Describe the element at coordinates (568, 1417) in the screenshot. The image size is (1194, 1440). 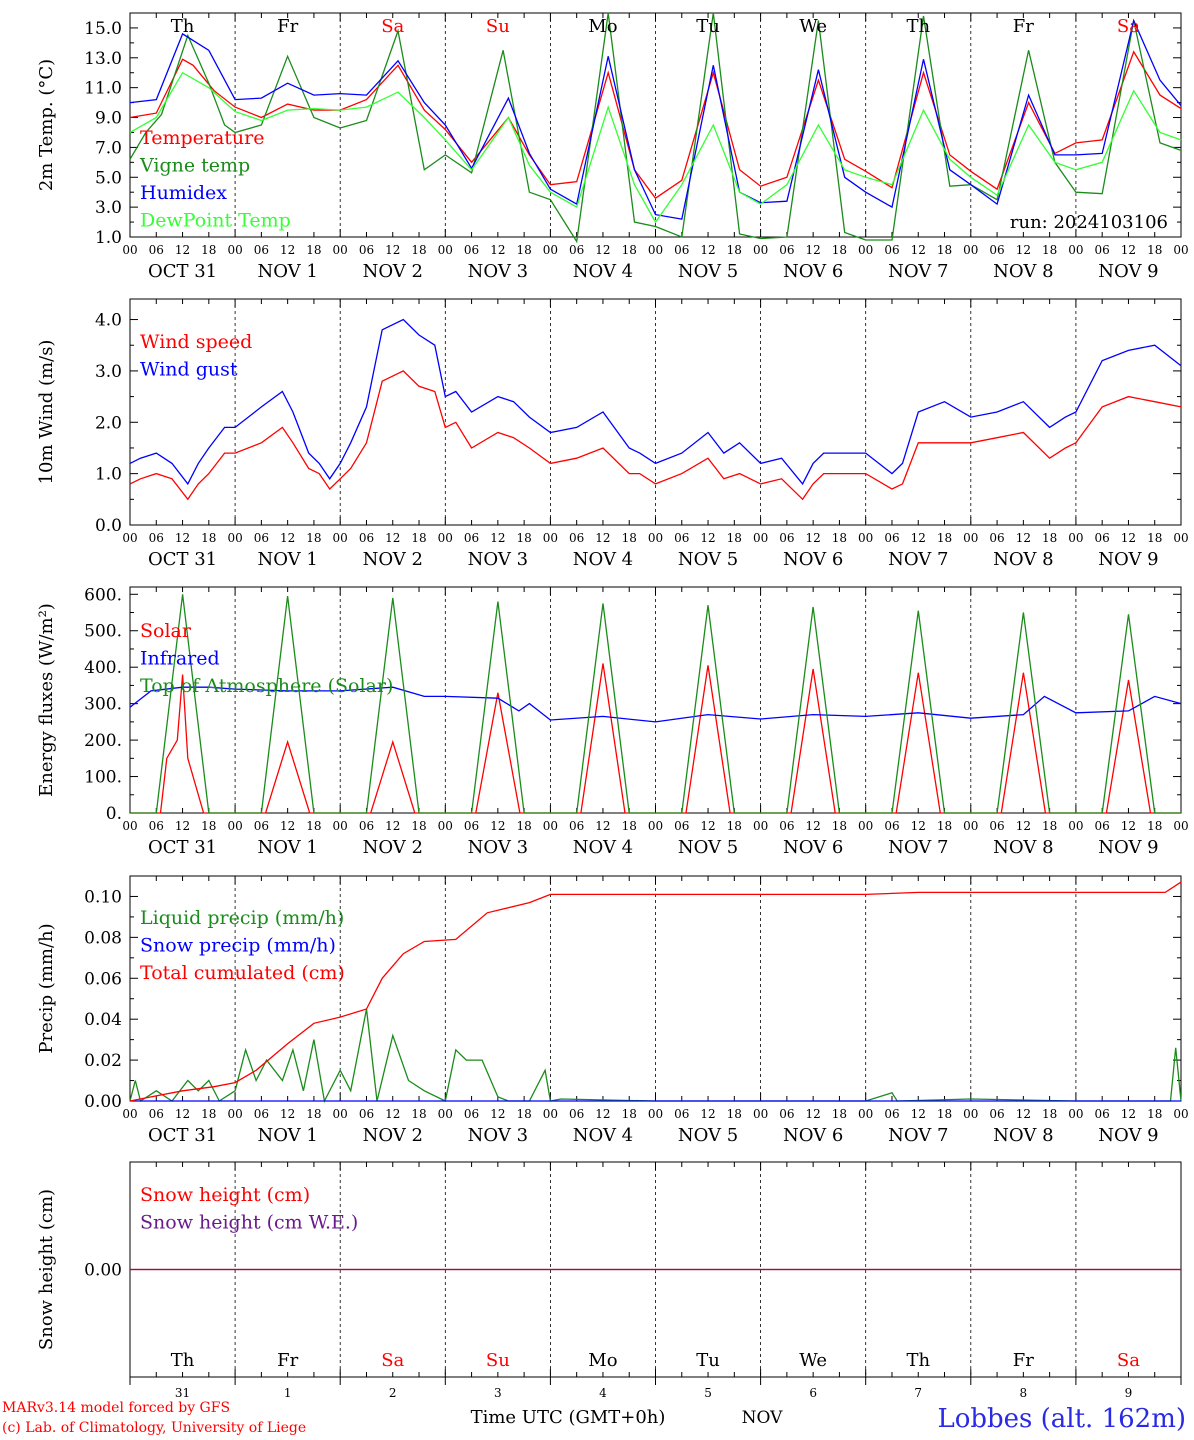
I see `time-axis-label: Time UTC (GMT+0h)` at that location.